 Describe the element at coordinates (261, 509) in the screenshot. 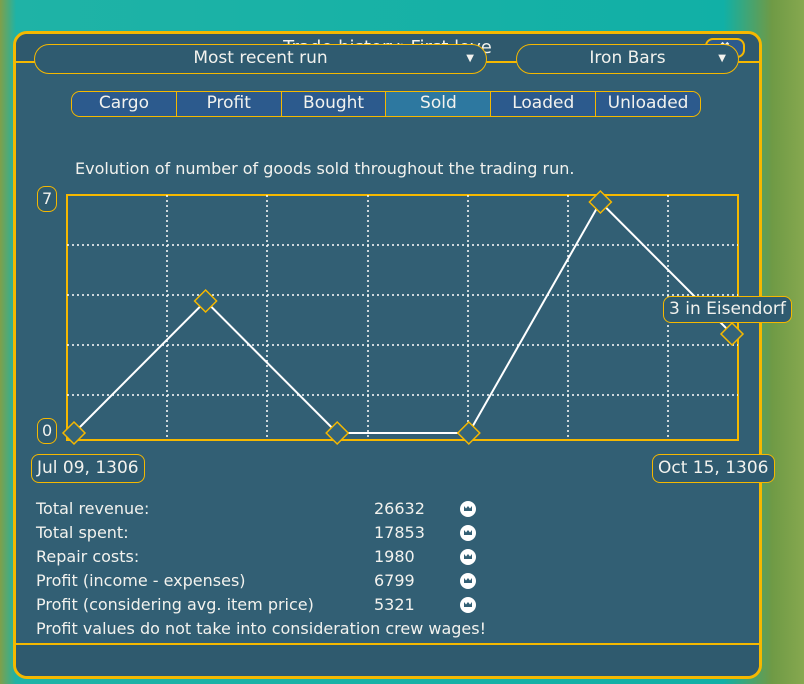

I see `stat-total-revenue: Total revenue: 26632` at that location.